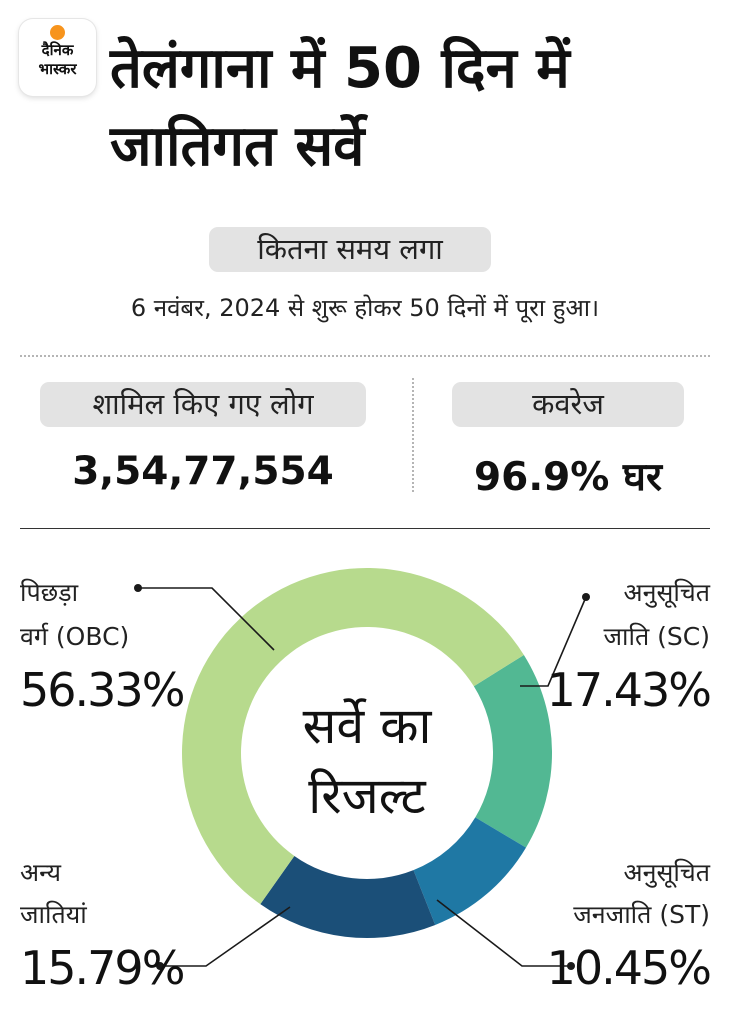 This screenshot has height=1013, width=730. I want to click on leader-sc-dot, so click(586, 597).